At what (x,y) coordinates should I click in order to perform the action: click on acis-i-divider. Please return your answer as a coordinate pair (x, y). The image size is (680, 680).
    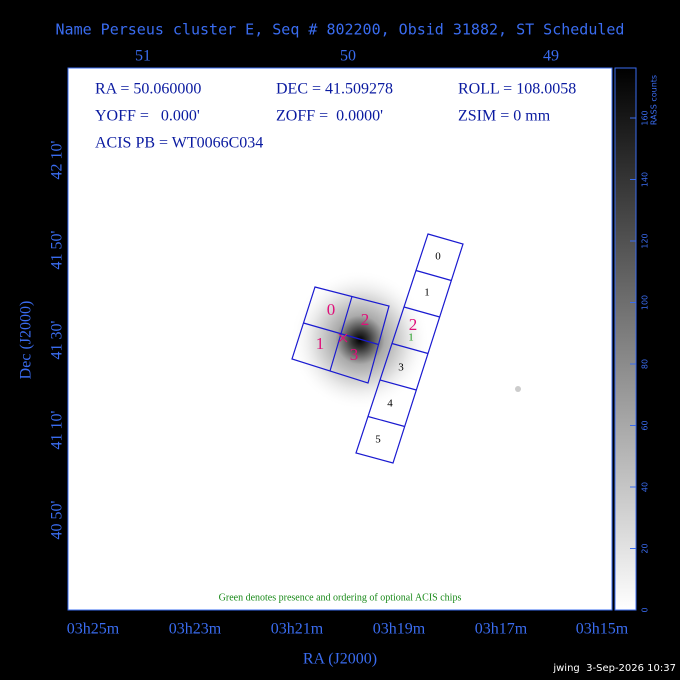
    Looking at the image, I should click on (341, 334).